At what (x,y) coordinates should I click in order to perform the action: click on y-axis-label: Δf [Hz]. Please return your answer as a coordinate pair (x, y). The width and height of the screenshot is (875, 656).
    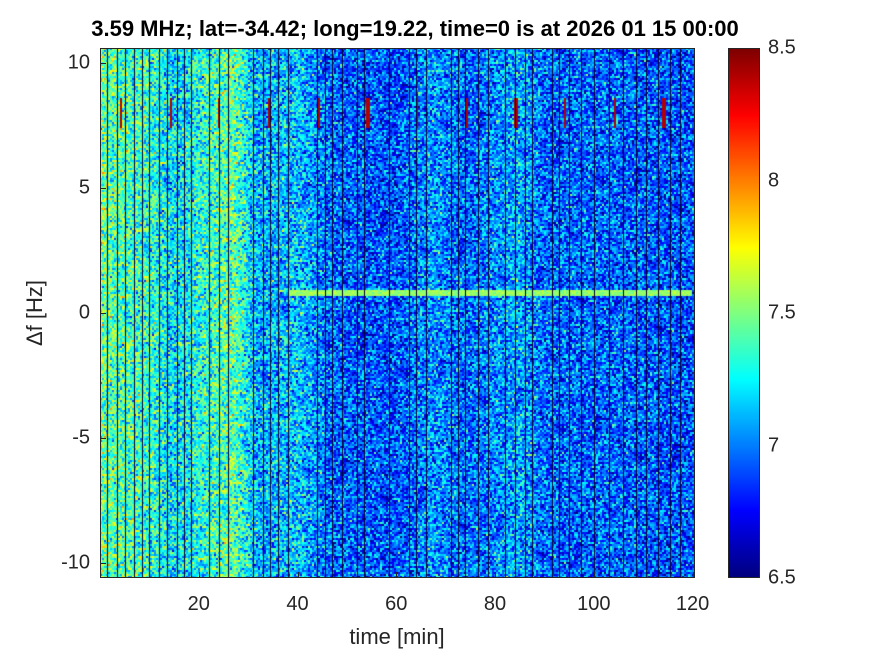
    Looking at the image, I should click on (34, 313).